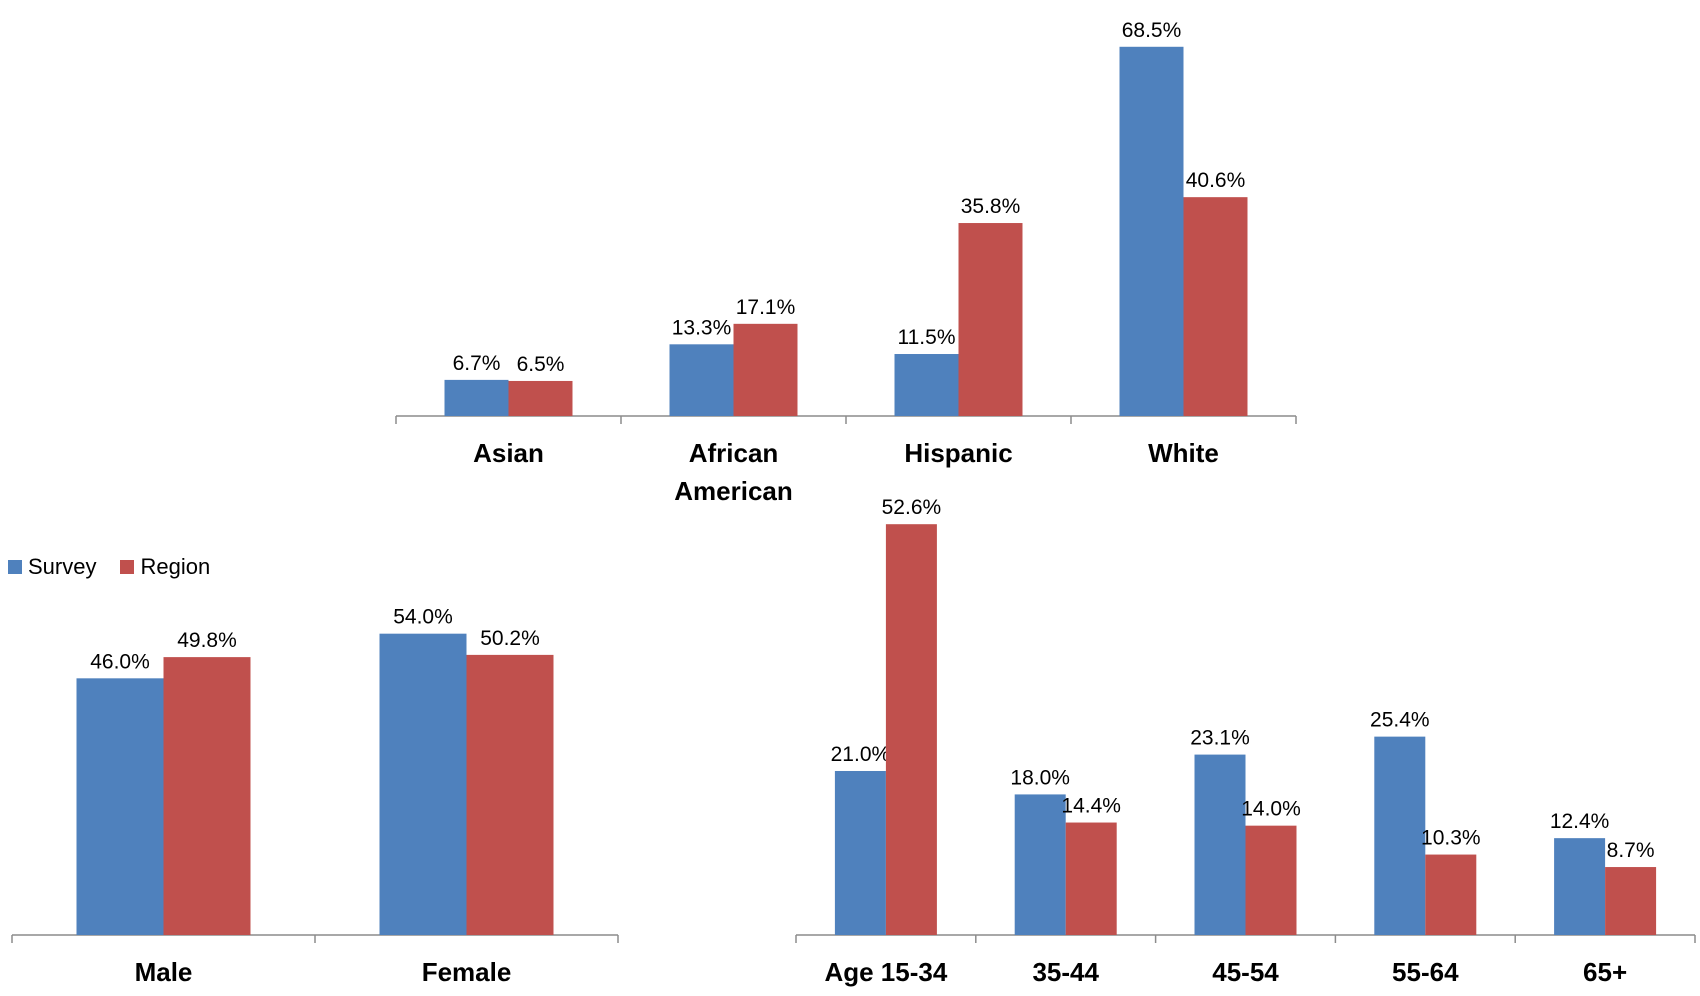 The image size is (1700, 996). Describe the element at coordinates (175, 566) in the screenshot. I see `legend-label-region: Region` at that location.